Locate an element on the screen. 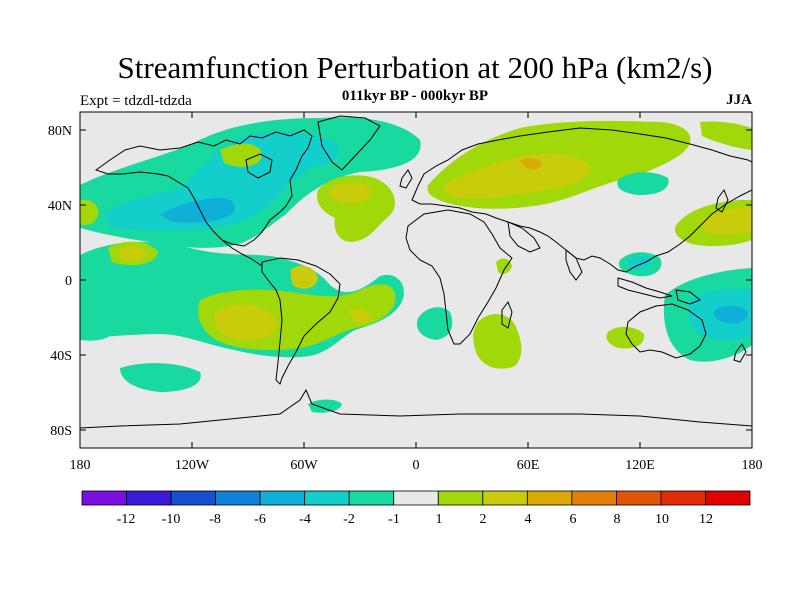 The width and height of the screenshot is (800, 600). contour-south-pacific-teal is located at coordinates (160, 377).